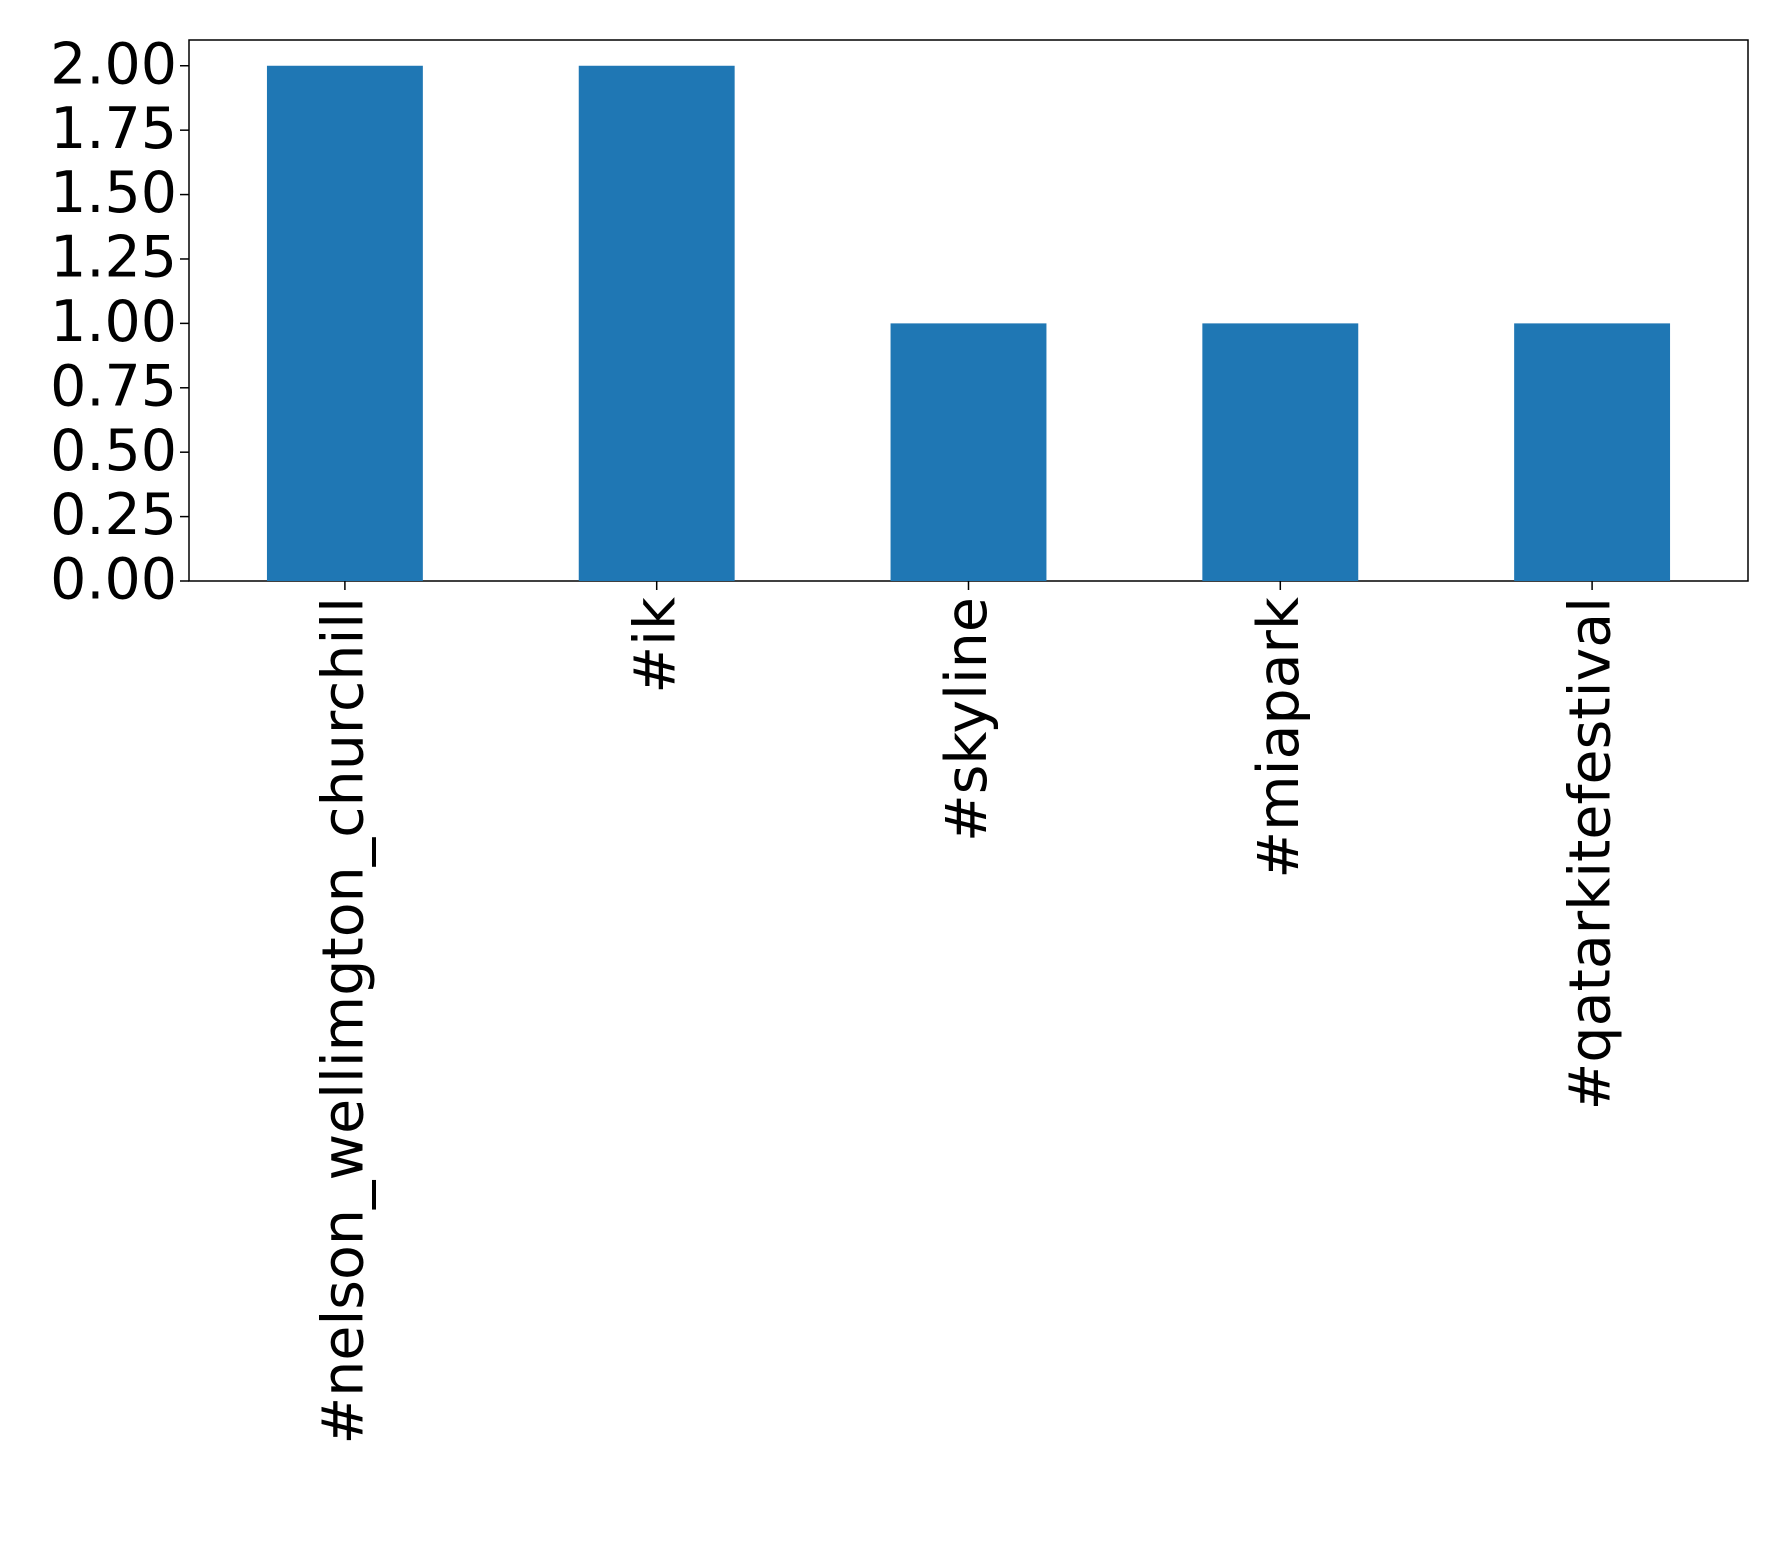  I want to click on y-tick-label: 1.00, so click(113, 322).